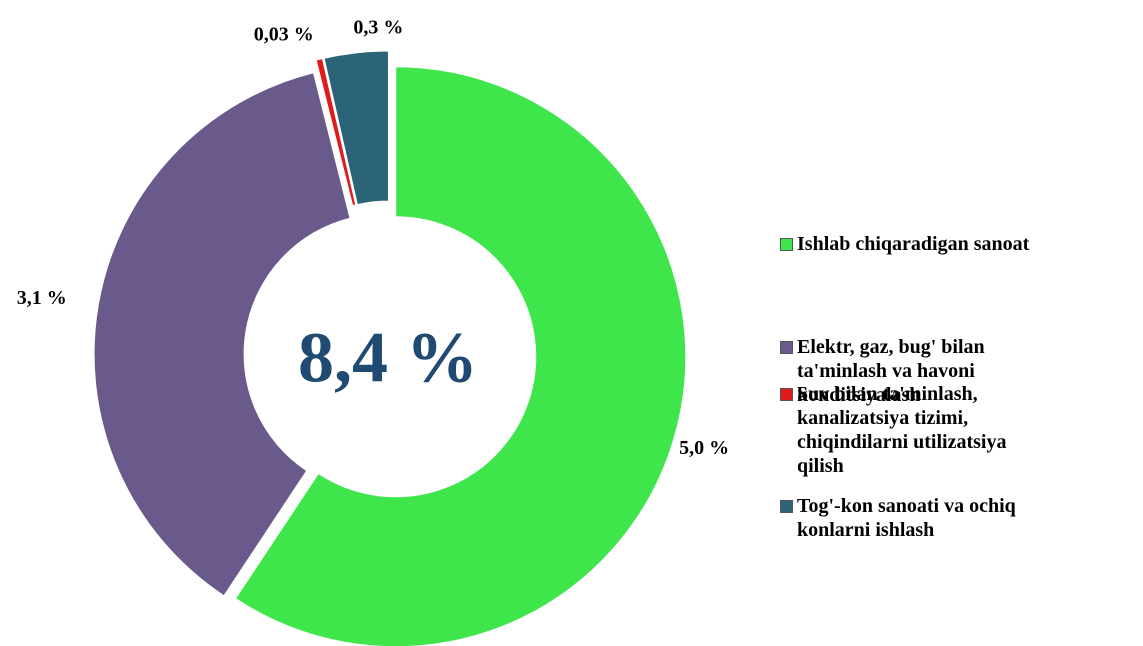 This screenshot has width=1143, height=646. I want to click on legend-text: Ishlab chiqaradigan sanoat, so click(913, 244).